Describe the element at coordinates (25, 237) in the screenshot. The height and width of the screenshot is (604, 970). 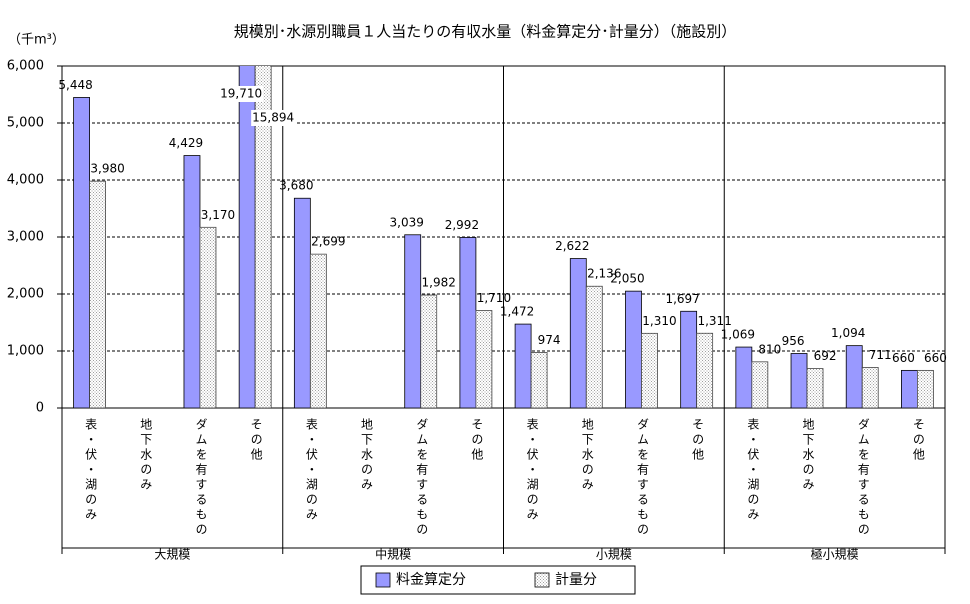
I see `y-tick-label: 3,000` at that location.